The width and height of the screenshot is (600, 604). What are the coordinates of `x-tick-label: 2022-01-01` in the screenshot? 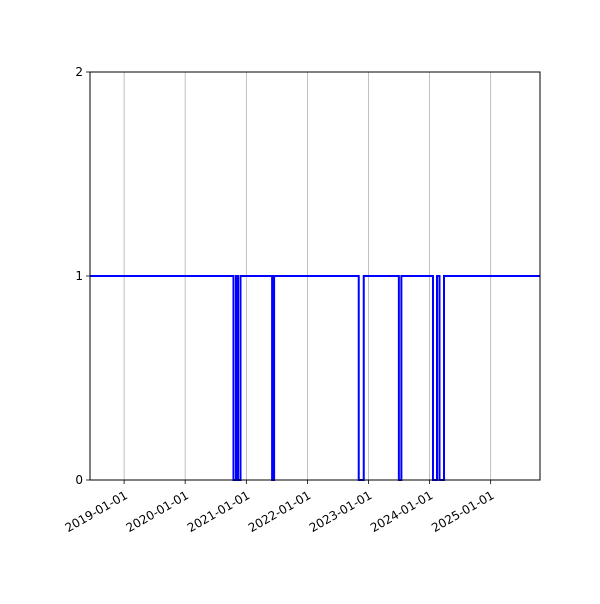 It's located at (279, 511).